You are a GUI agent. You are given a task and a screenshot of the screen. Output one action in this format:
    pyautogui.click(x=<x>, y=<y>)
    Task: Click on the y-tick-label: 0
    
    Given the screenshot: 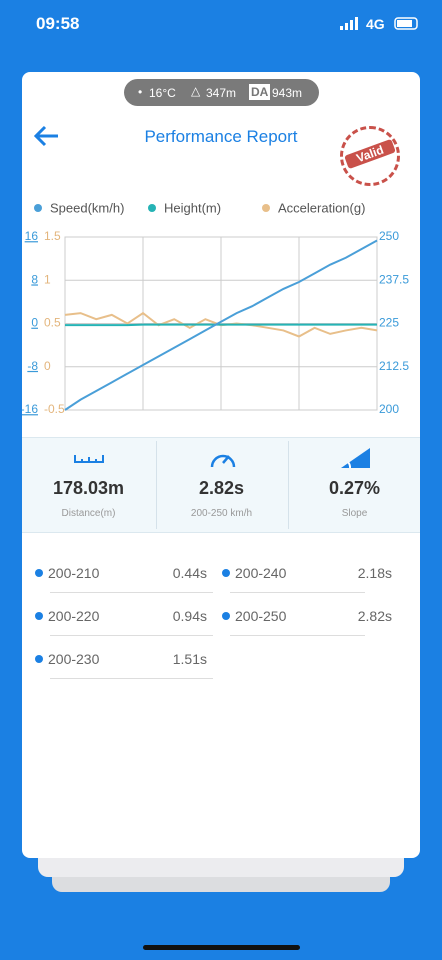 What is the action you would take?
    pyautogui.click(x=34, y=323)
    